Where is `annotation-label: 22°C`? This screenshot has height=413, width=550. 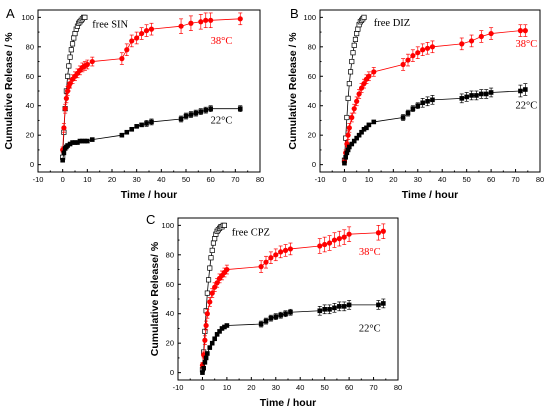 annotation-label: 22°C is located at coordinates (222, 120).